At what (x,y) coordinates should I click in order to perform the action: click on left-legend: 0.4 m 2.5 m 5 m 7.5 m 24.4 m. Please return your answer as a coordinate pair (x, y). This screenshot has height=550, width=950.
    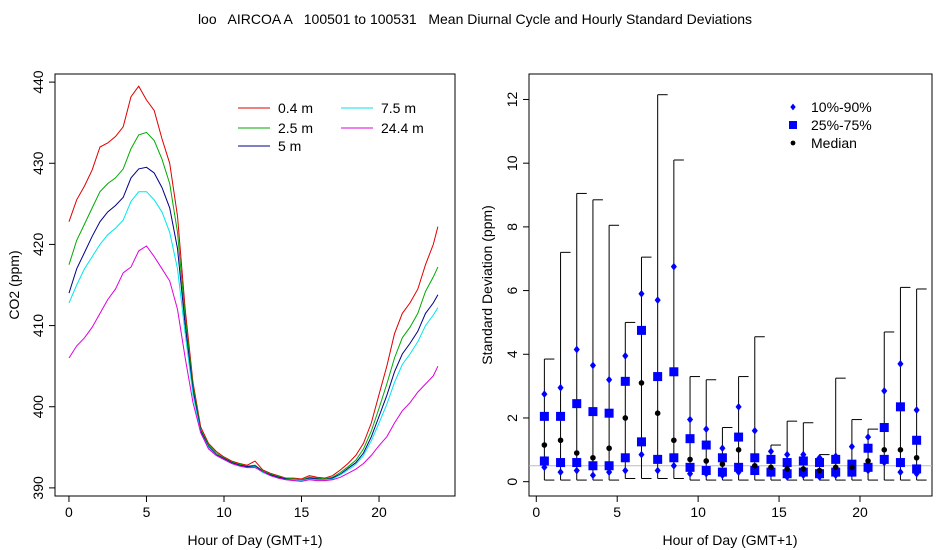
    Looking at the image, I should click on (331, 127).